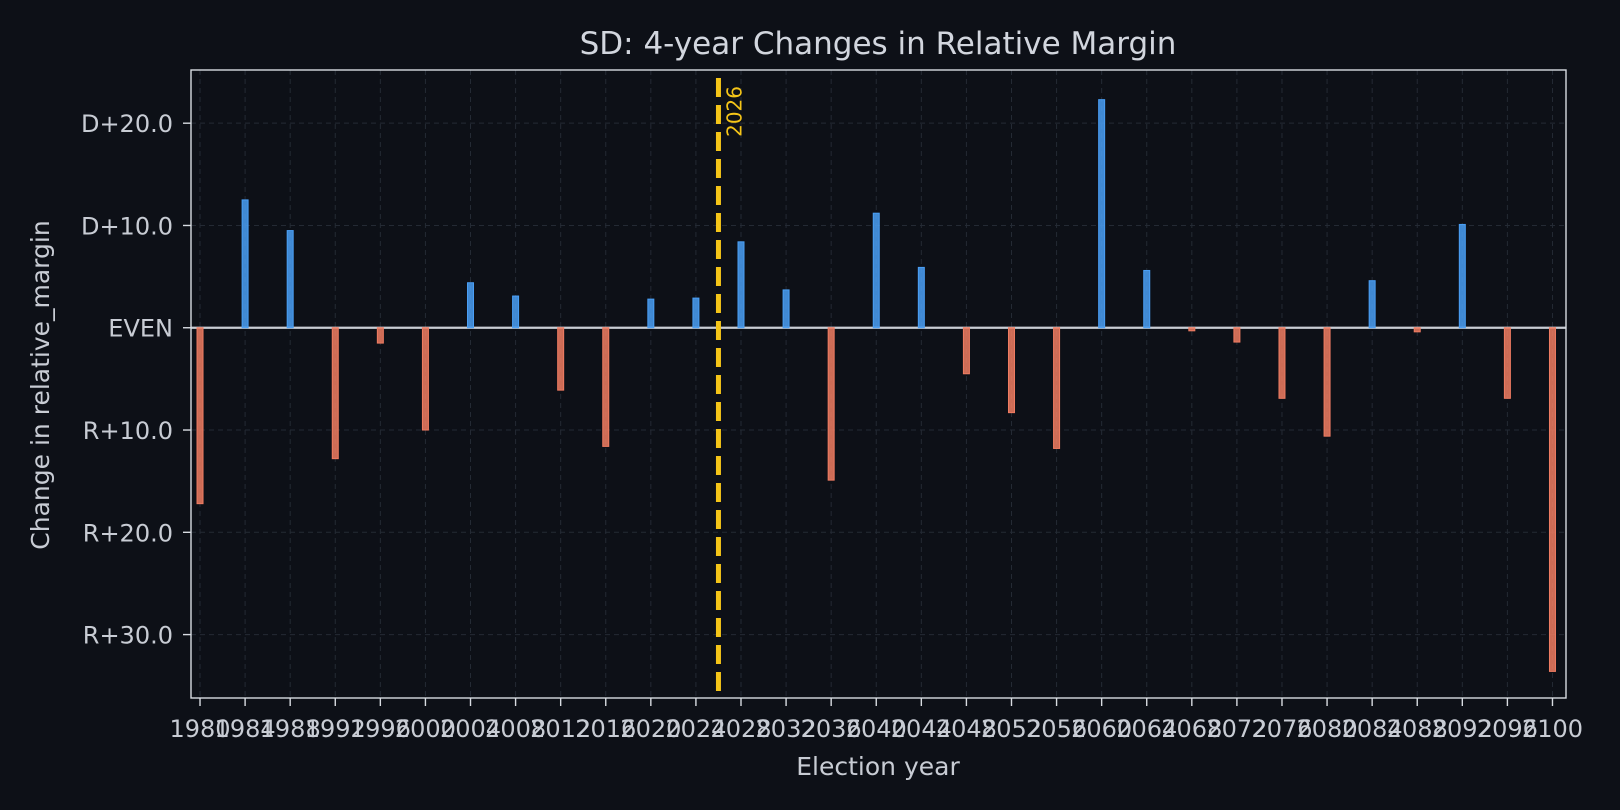 The width and height of the screenshot is (1620, 810). Describe the element at coordinates (1236, 729) in the screenshot. I see `x-tick-label: 2072` at that location.